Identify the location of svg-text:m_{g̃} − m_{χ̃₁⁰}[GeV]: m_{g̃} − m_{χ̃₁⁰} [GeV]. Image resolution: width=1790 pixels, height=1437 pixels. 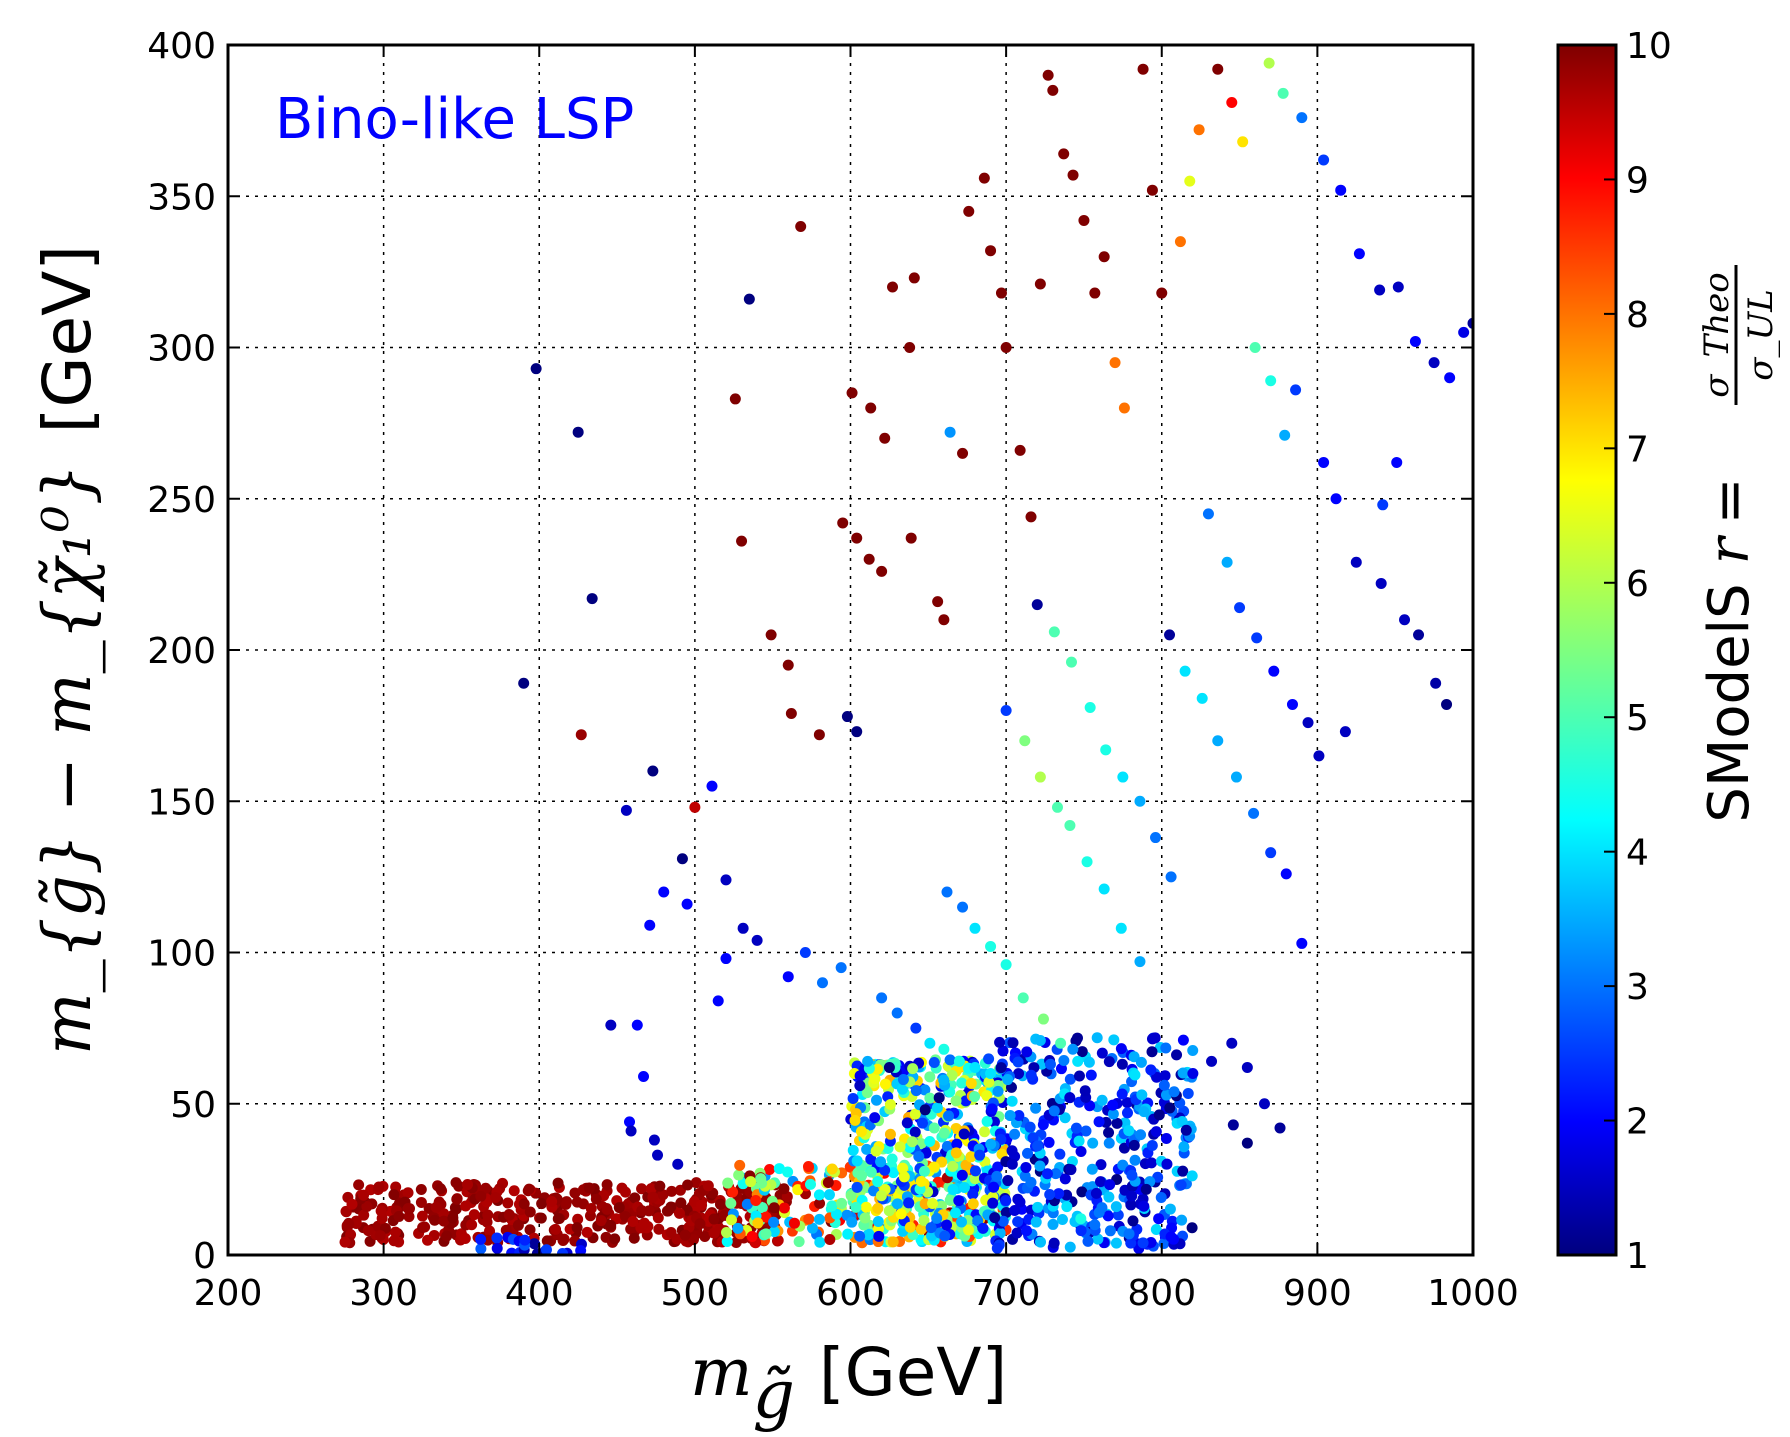
(67, 650).